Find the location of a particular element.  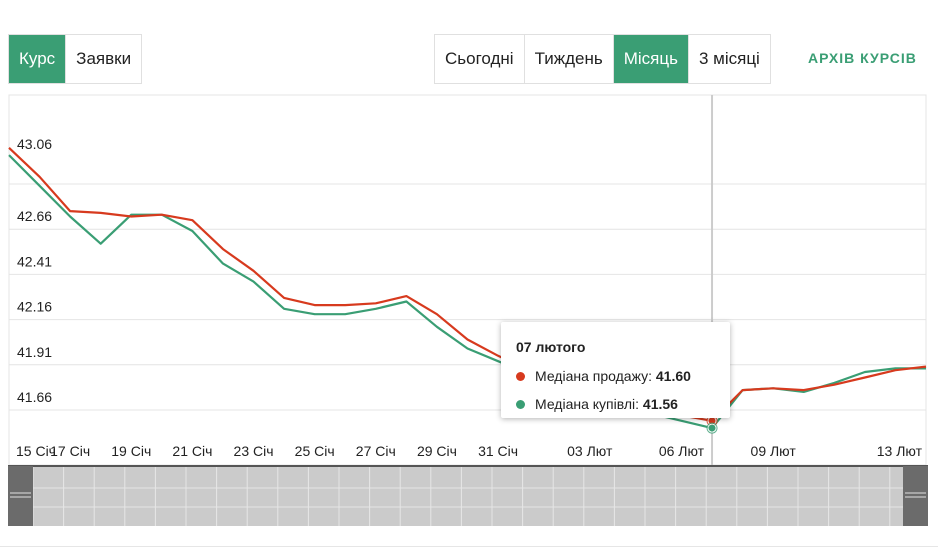

x-tick-label: 06 Лют is located at coordinates (682, 451).